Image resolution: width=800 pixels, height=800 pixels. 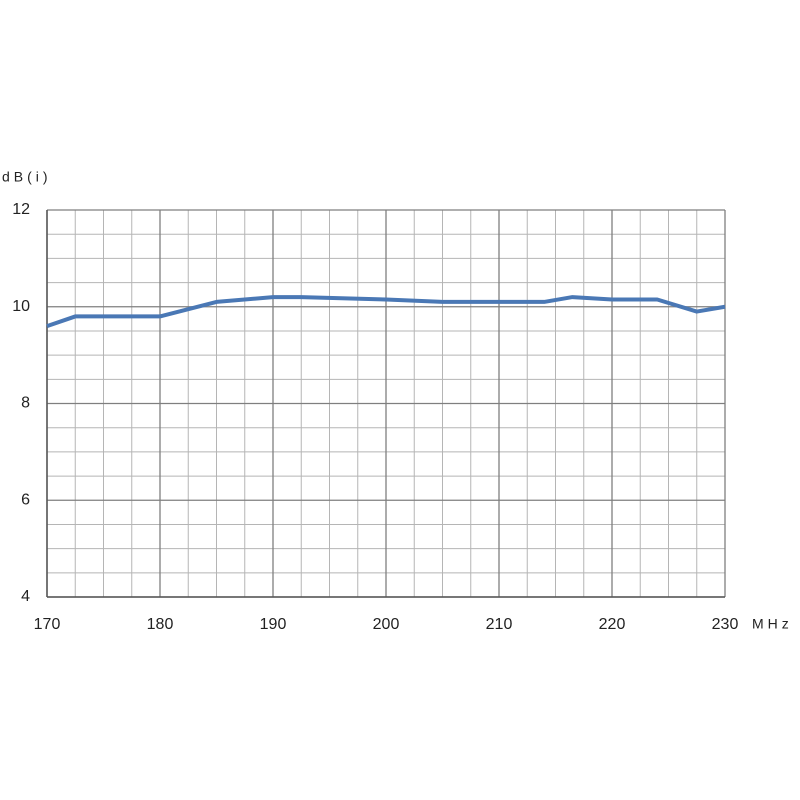 I want to click on x-tick-label: 200, so click(x=386, y=624).